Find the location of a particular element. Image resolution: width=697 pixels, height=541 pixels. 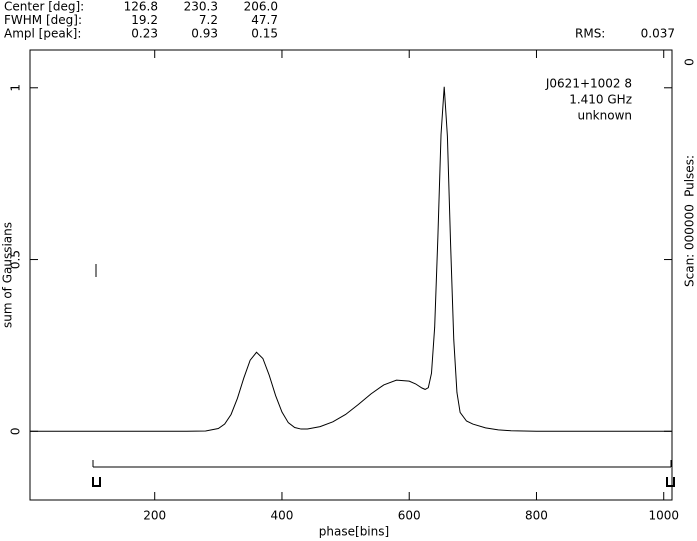

y-axis-label: sum of Gaussians is located at coordinates (8, 275).